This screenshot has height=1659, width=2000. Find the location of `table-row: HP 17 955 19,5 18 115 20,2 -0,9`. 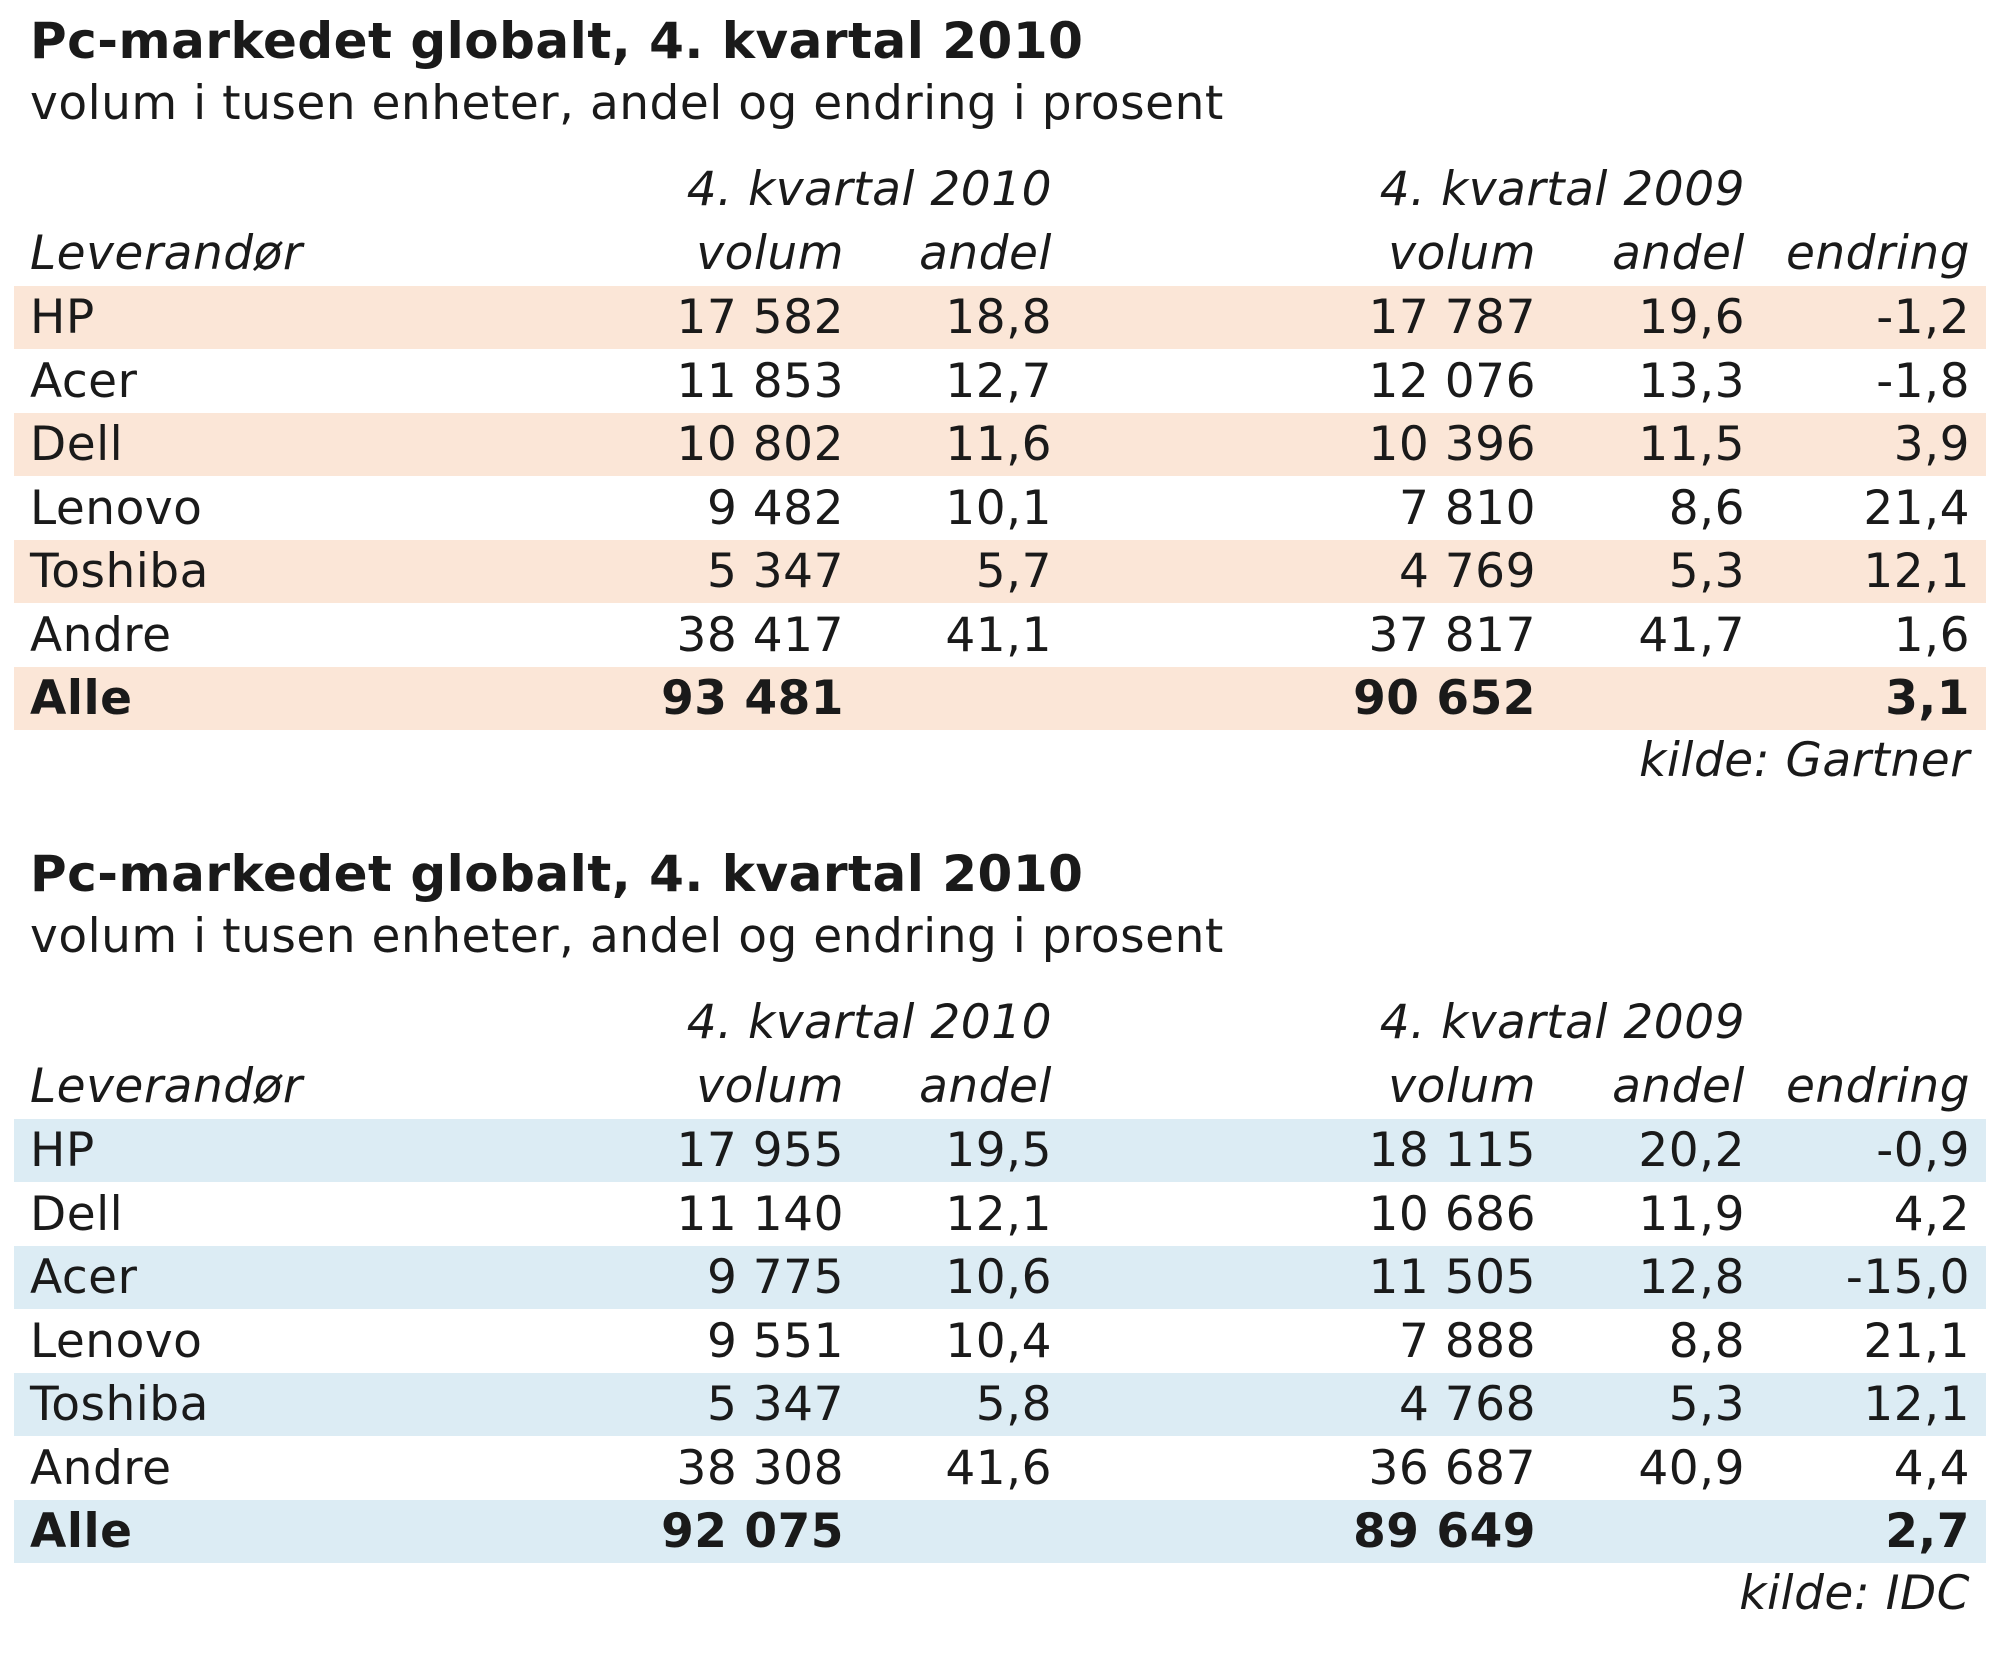

table-row: HP 17 955 19,5 18 115 20,2 -0,9 is located at coordinates (1000, 1150).